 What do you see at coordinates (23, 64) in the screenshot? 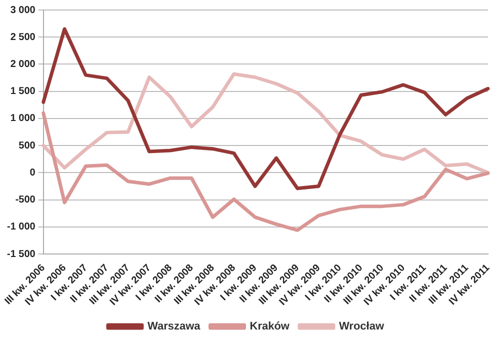
I see `y-tick-label: 2 000` at bounding box center [23, 64].